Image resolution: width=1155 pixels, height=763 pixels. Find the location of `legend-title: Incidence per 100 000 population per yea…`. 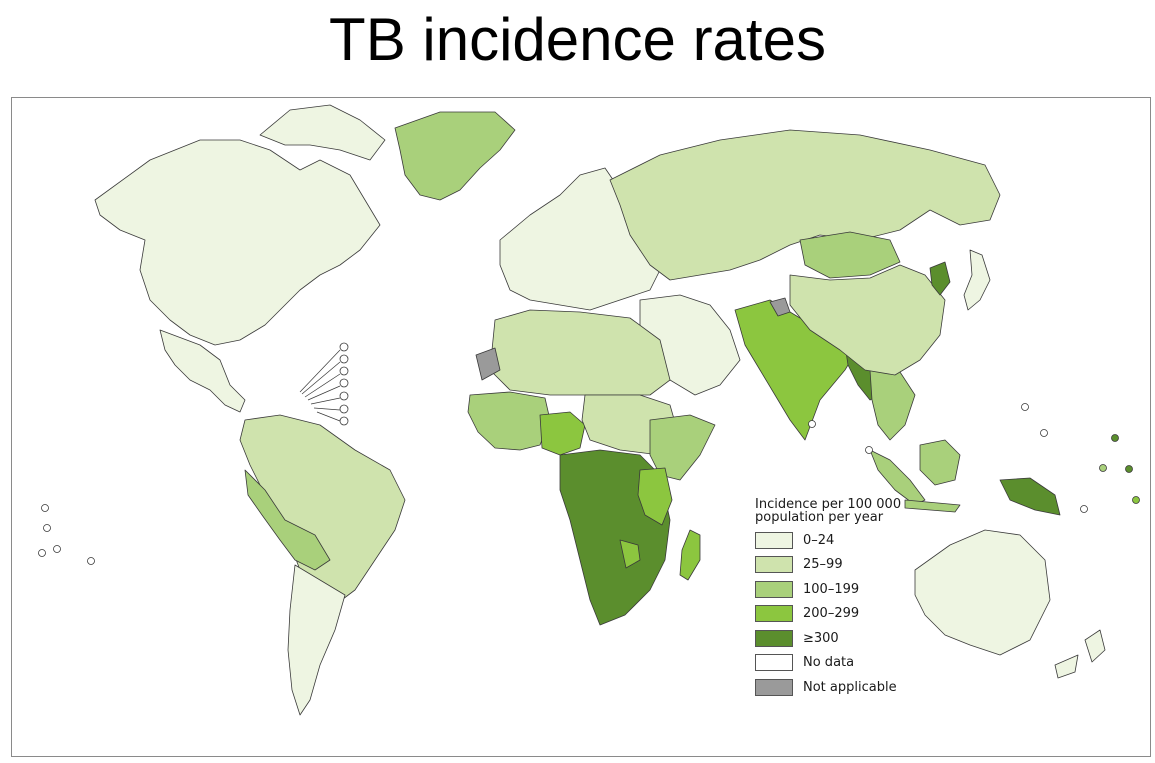

legend-title: Incidence per 100 000 population per yea… is located at coordinates (828, 511).